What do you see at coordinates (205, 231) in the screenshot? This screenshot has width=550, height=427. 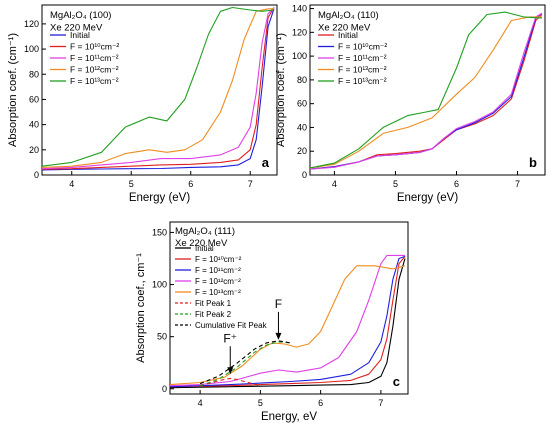 I see `panel-title-line: MgAl₂O₄ (111)` at bounding box center [205, 231].